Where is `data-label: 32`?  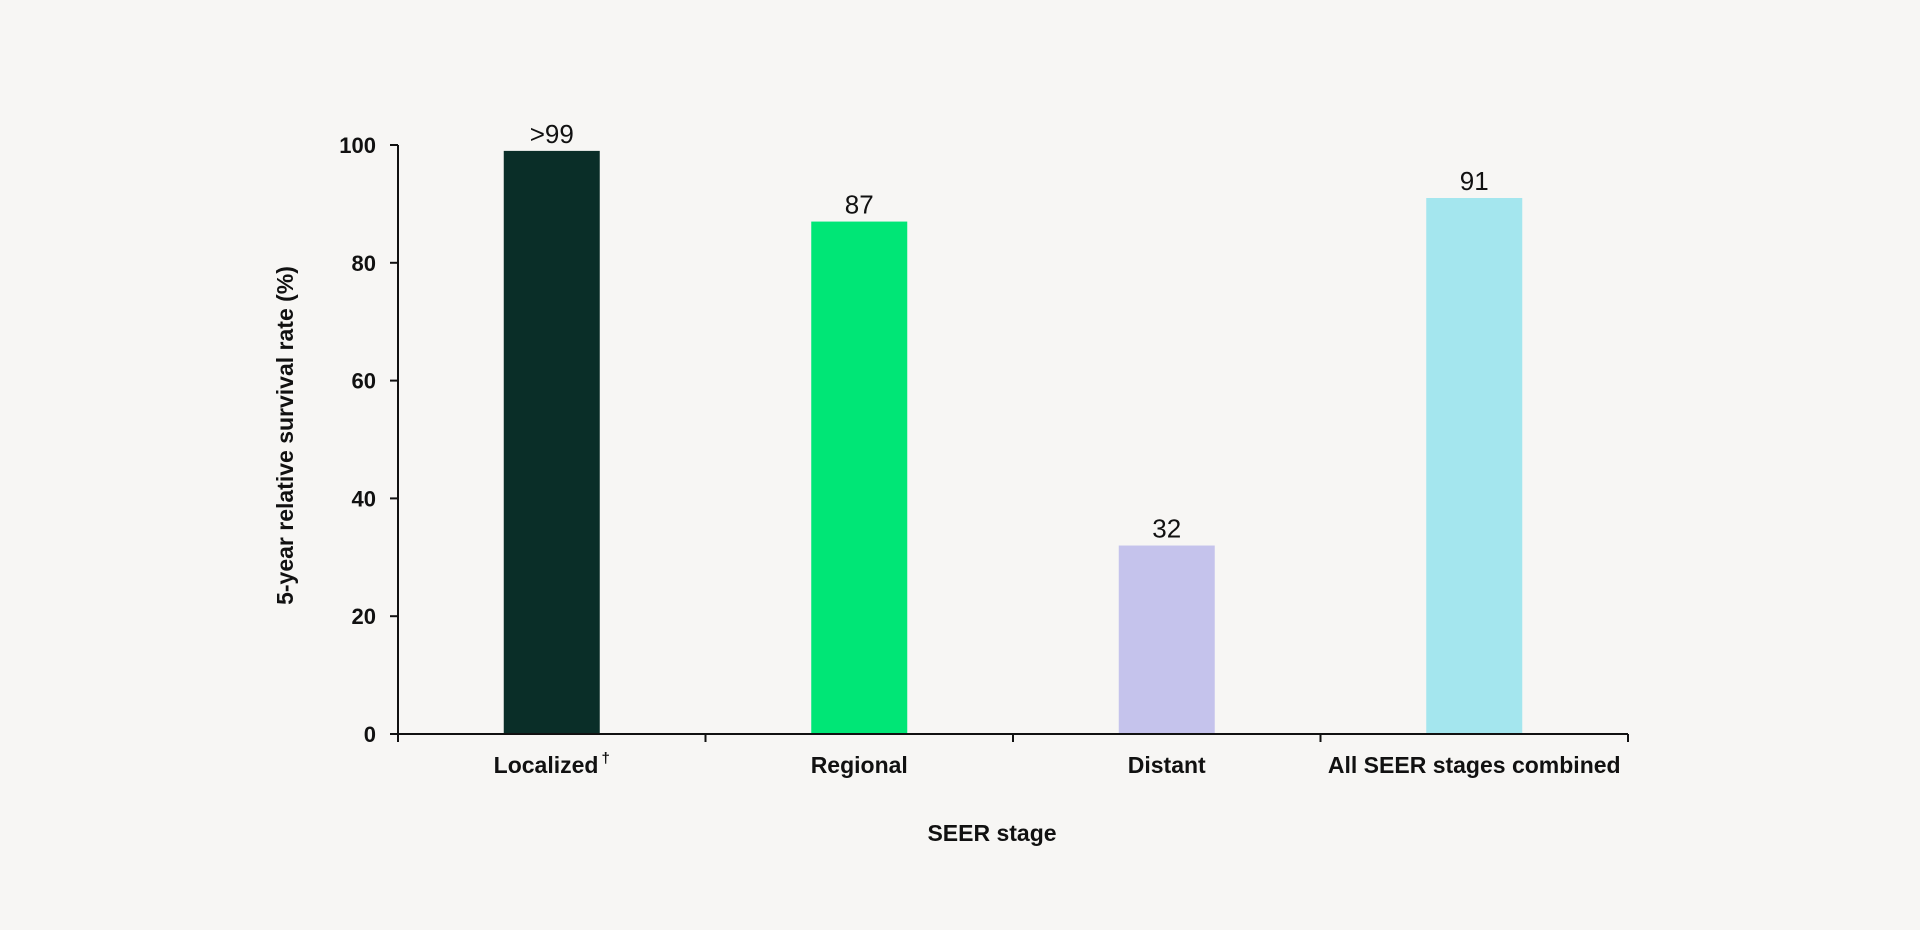
data-label: 32 is located at coordinates (1166, 529).